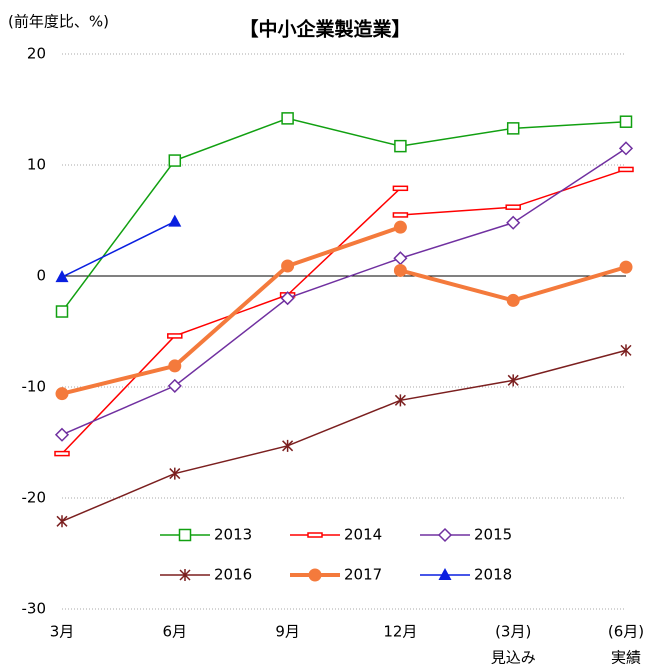  Describe the element at coordinates (363, 535) in the screenshot. I see `legend-label: 2014` at that location.